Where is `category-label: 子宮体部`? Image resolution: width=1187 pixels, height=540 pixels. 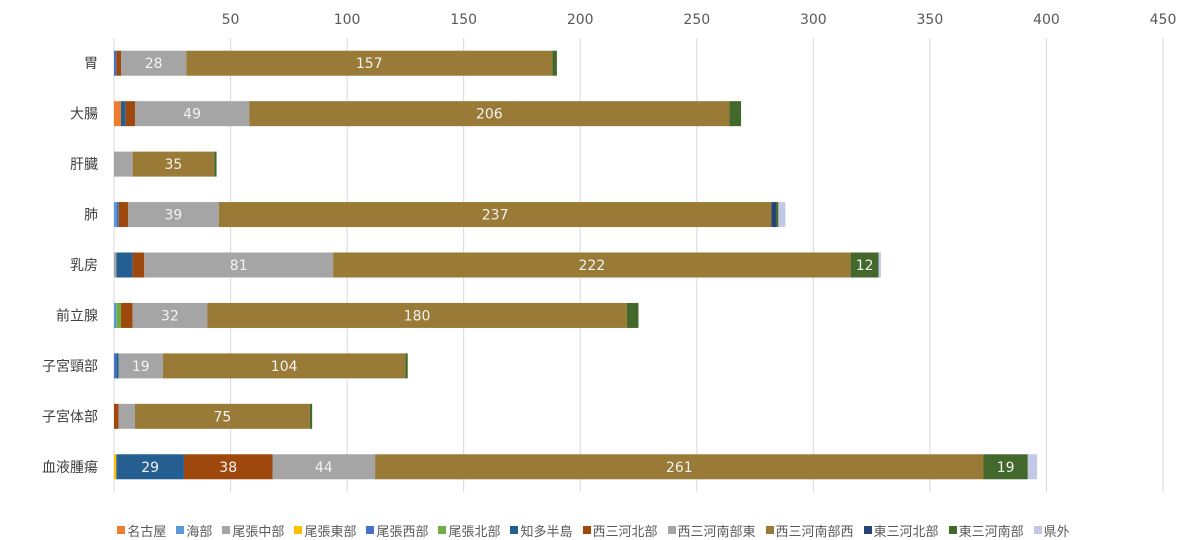
category-label: 子宮体部 is located at coordinates (70, 417).